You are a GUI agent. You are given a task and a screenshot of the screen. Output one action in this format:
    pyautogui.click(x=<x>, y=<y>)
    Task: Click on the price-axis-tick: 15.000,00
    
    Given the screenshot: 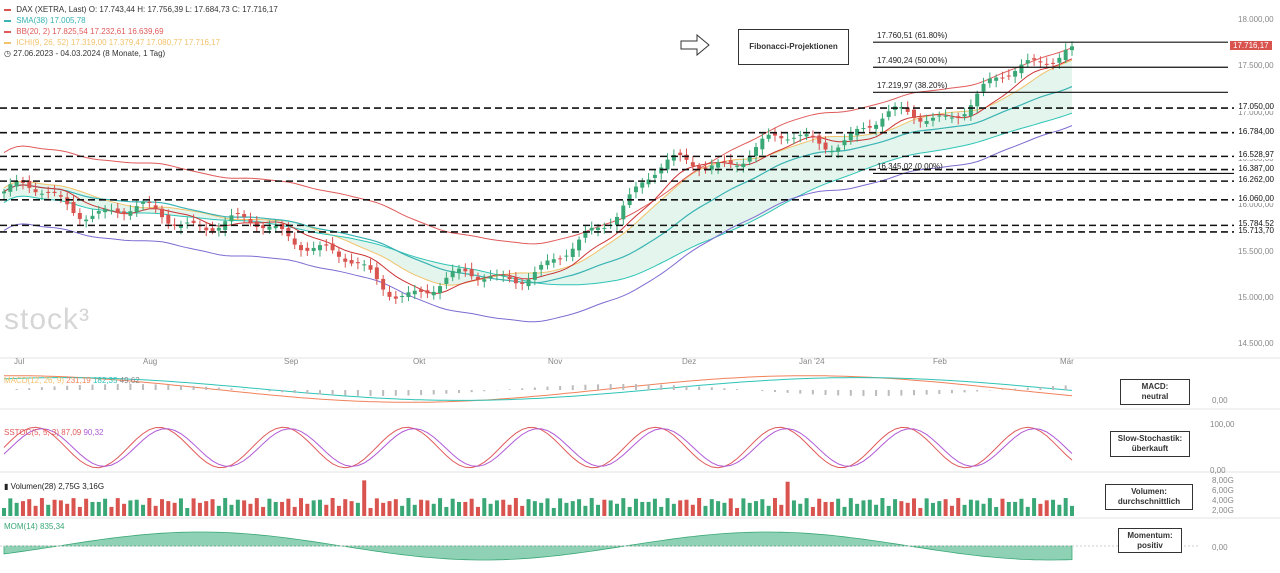 What is the action you would take?
    pyautogui.click(x=1256, y=298)
    